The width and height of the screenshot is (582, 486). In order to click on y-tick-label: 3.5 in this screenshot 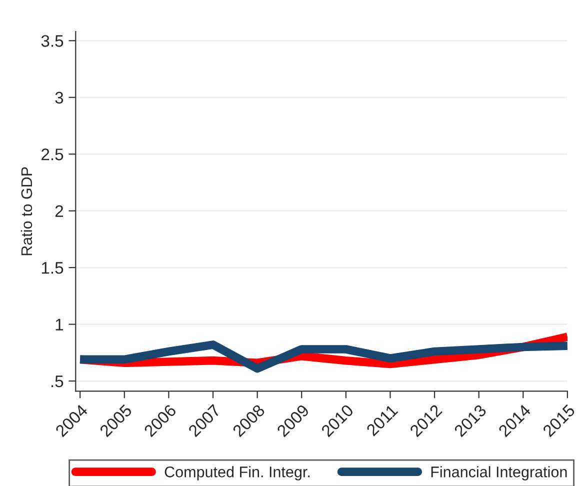, I will do `click(52, 41)`.